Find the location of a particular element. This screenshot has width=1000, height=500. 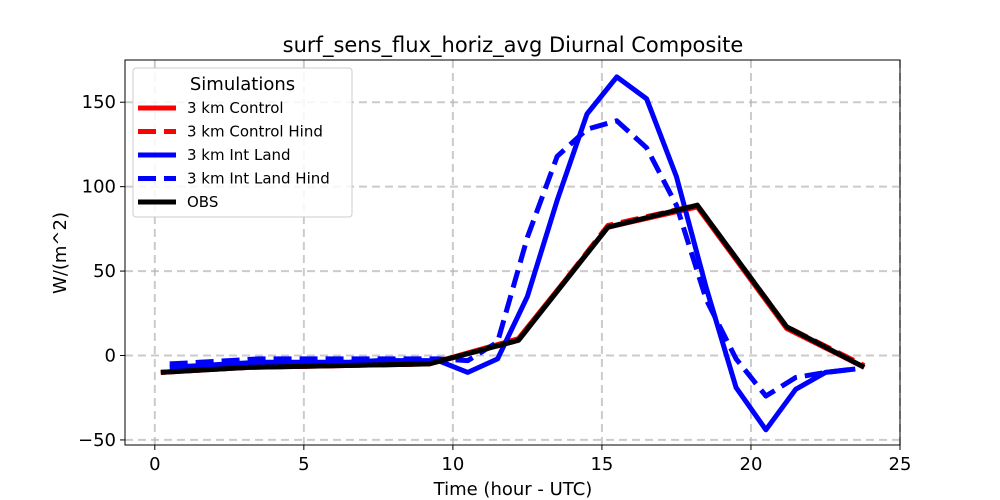

x-tick-label: 10 is located at coordinates (452, 464).